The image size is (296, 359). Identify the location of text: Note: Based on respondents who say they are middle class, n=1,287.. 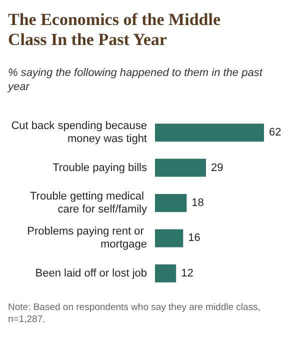
(135, 314).